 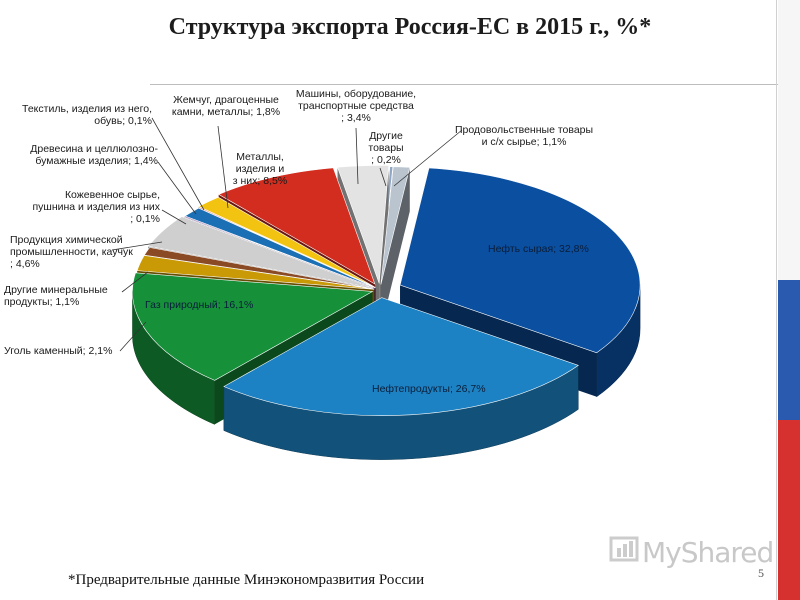 I want to click on flag-stripe-red, so click(x=789, y=510).